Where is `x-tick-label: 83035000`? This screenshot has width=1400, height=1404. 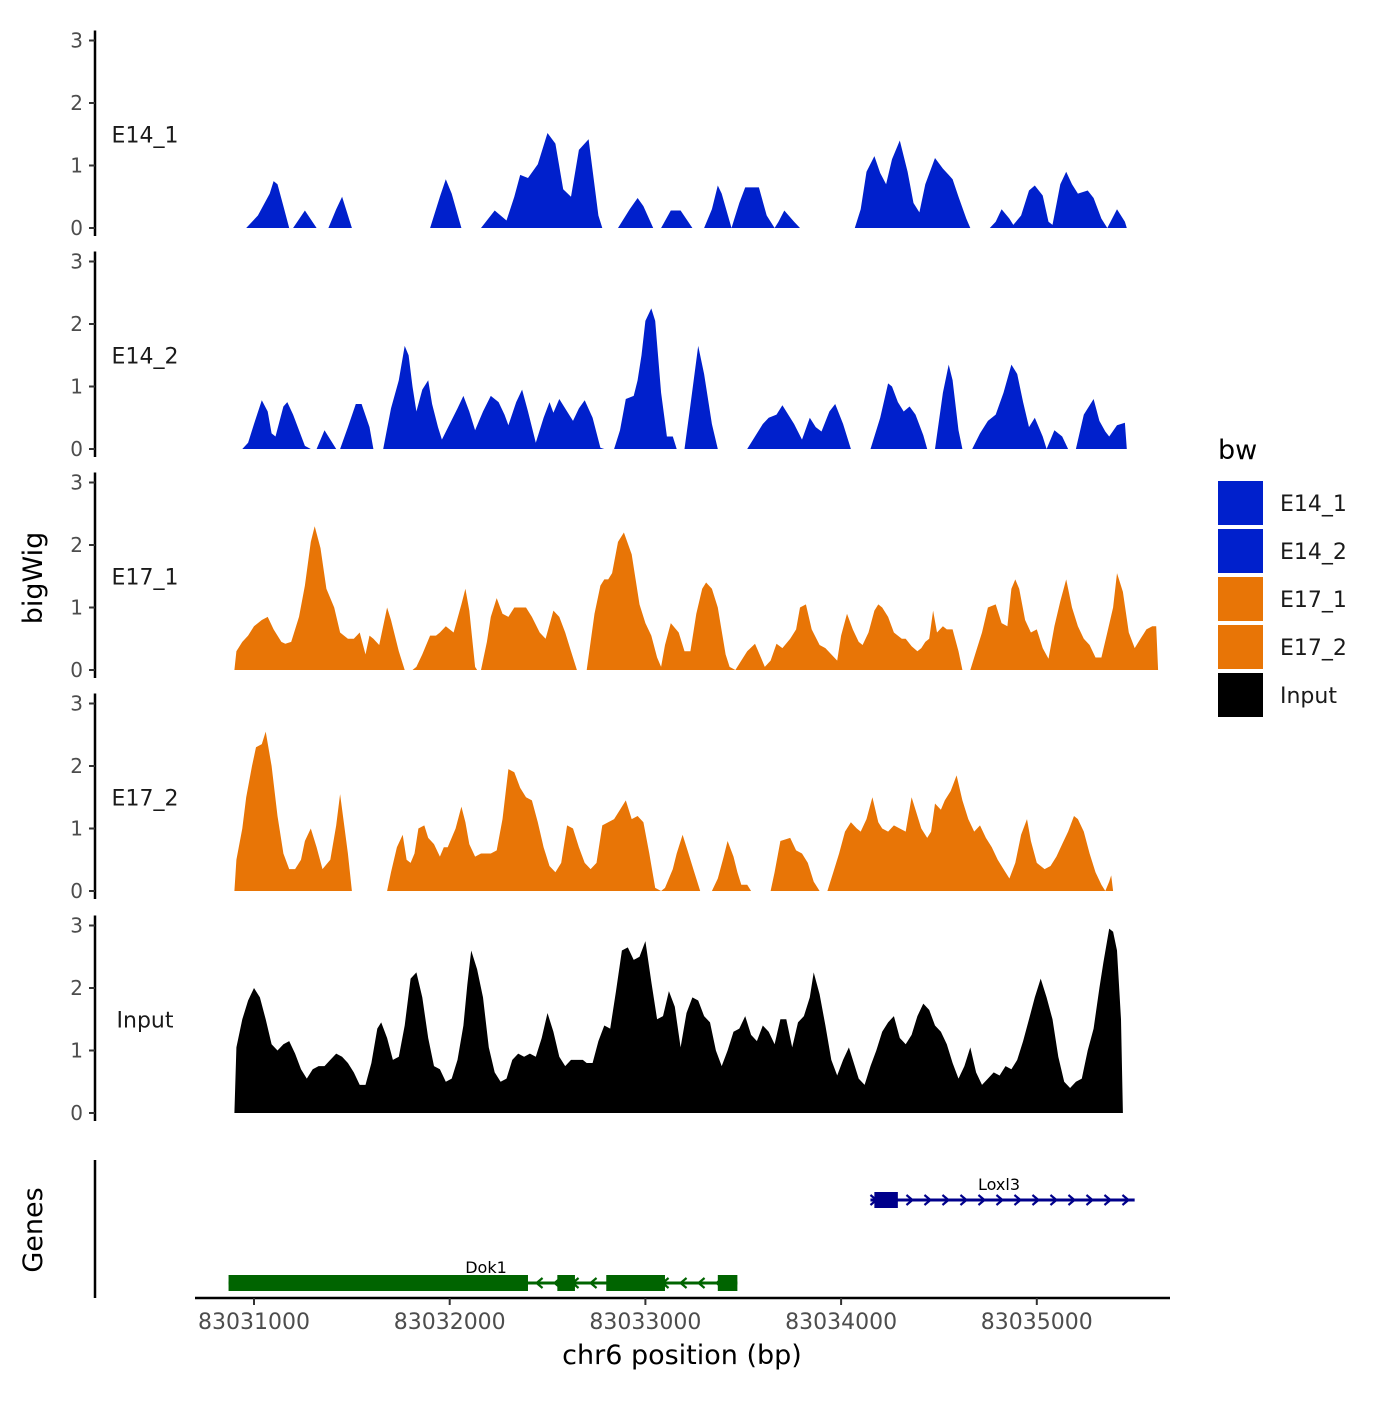 x-tick-label: 83035000 is located at coordinates (1037, 1322).